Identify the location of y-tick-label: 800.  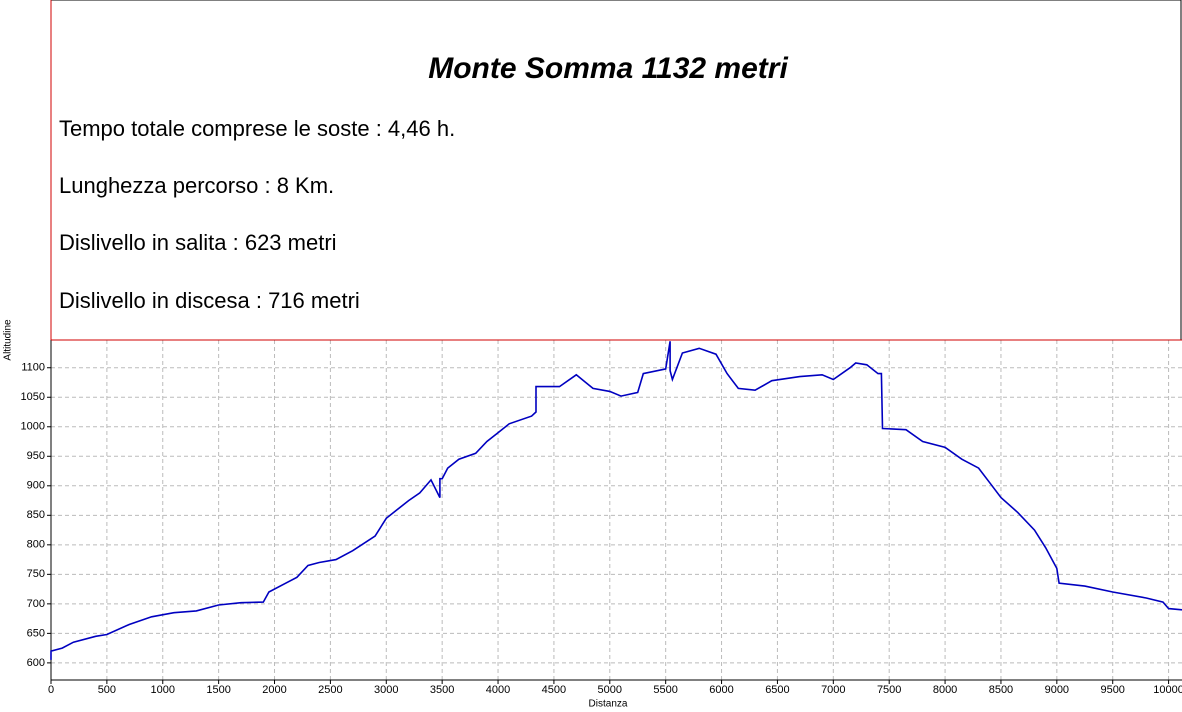
(36, 545).